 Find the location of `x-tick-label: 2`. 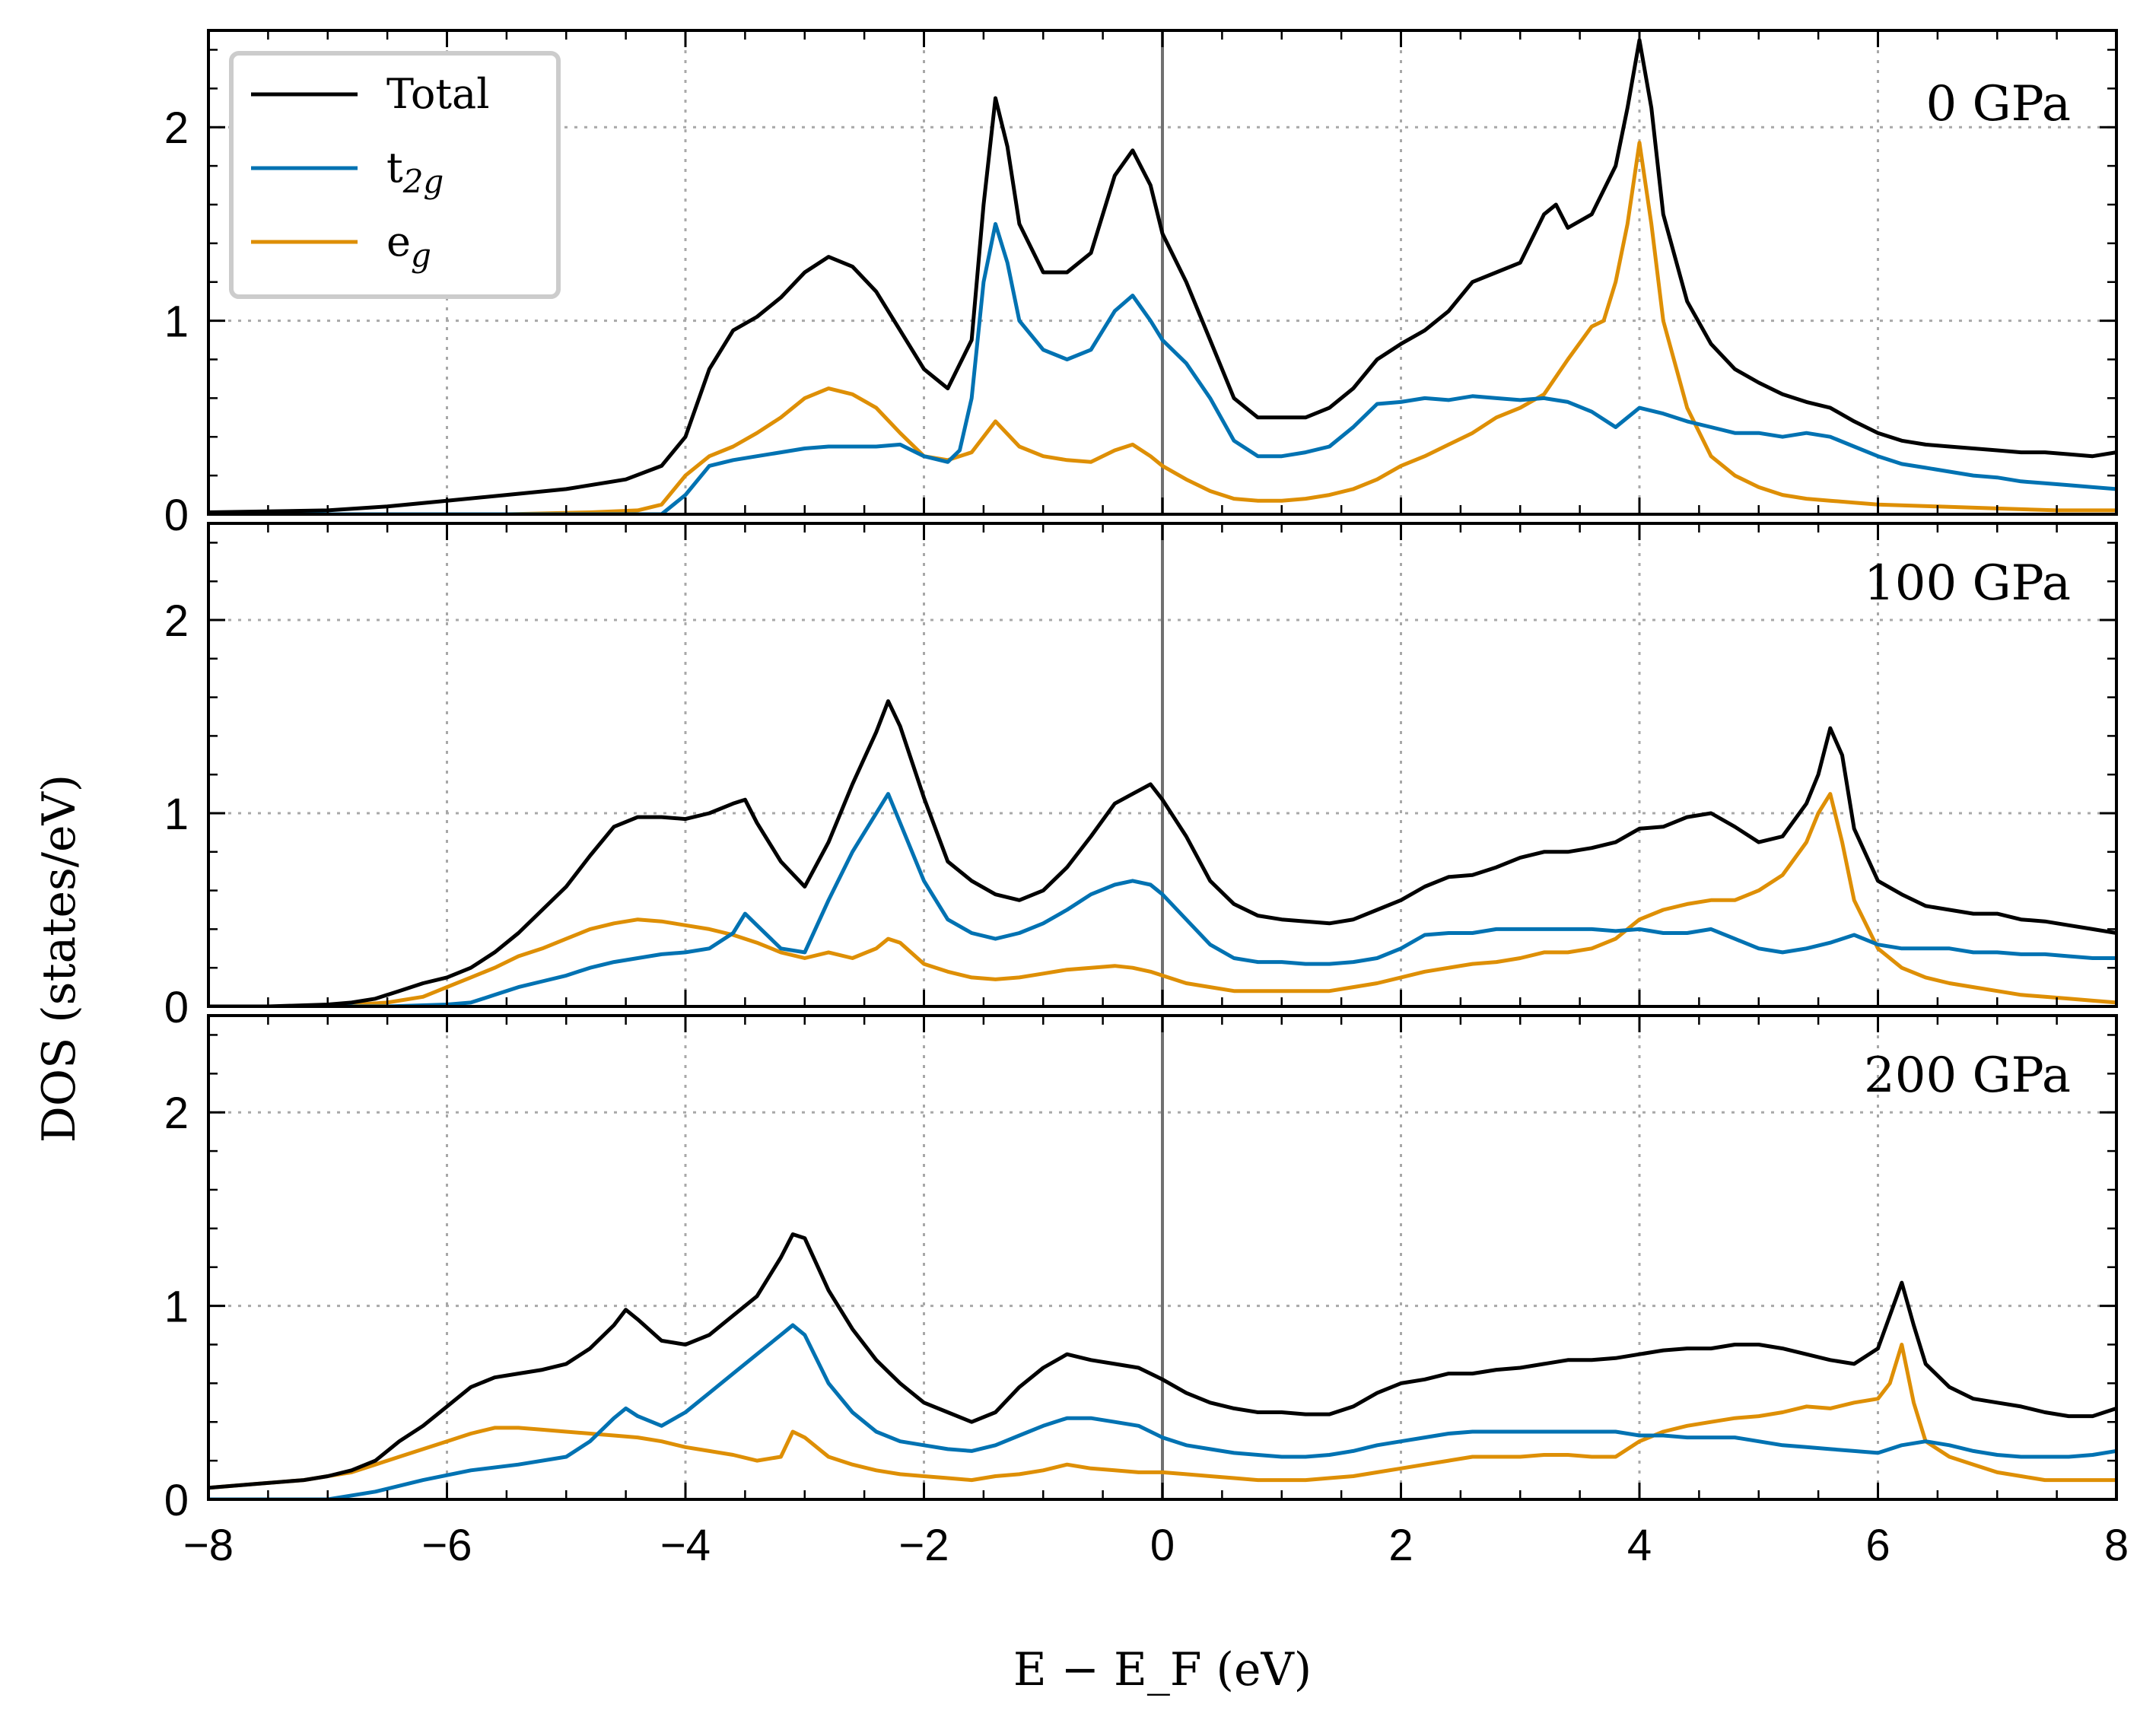

x-tick-label: 2 is located at coordinates (1401, 1546).